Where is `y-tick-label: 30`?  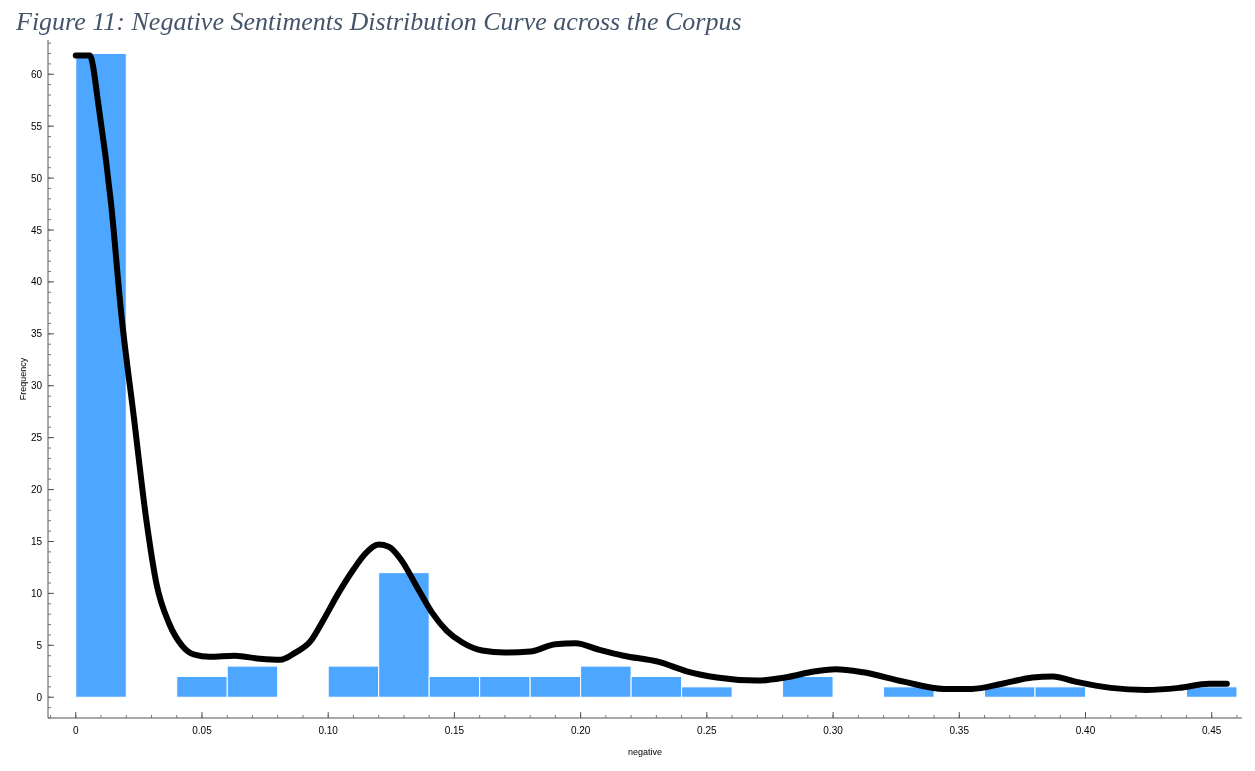
y-tick-label: 30 is located at coordinates (36, 386).